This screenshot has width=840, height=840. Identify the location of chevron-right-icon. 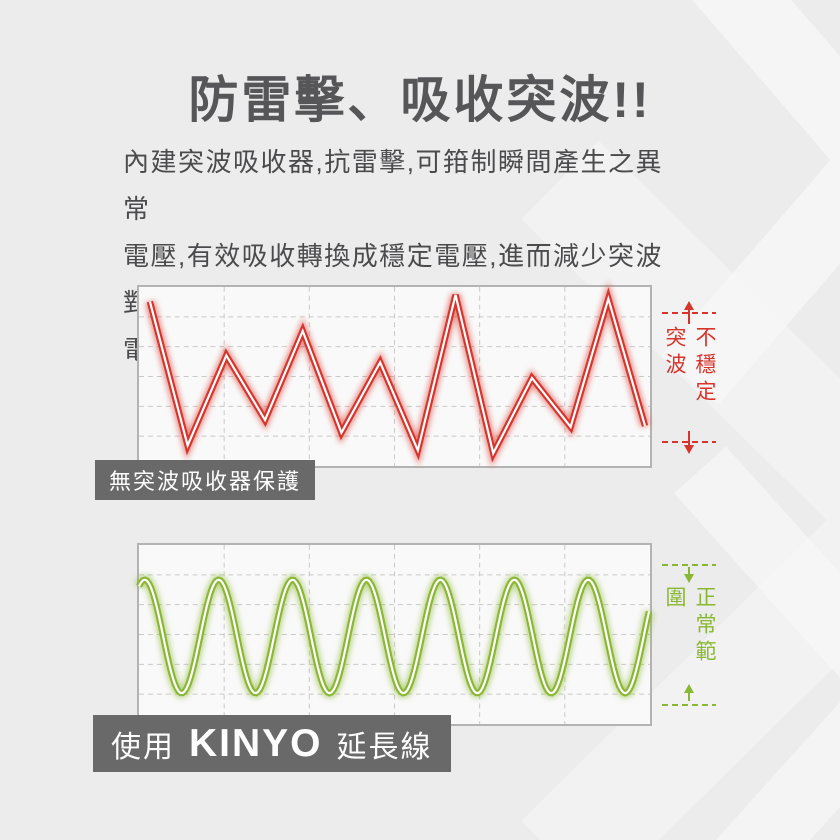
(756, 643).